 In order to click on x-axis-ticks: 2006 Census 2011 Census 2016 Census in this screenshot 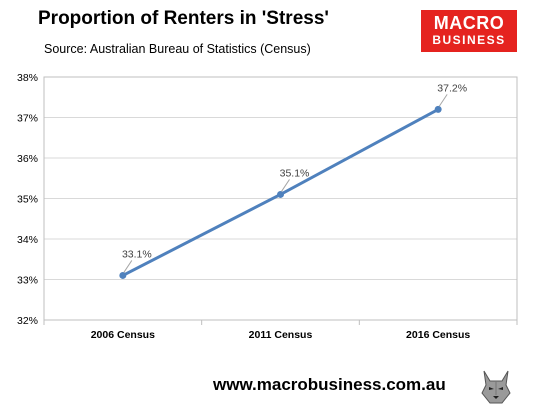, I will do `click(280, 330)`.